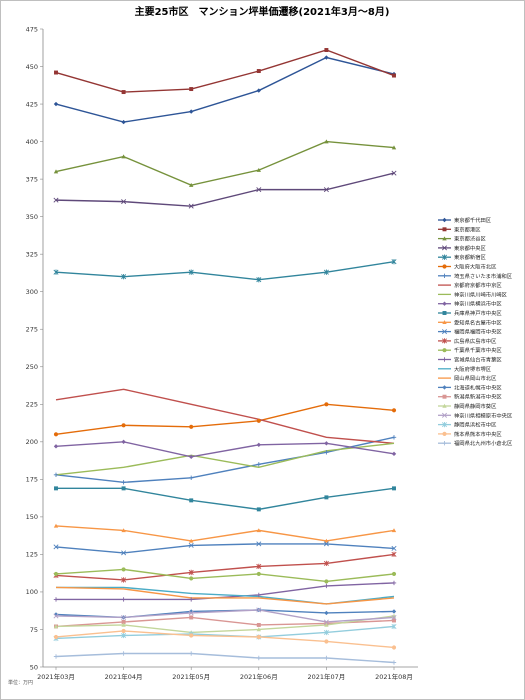 This screenshot has width=525, height=700. What do you see at coordinates (32, 405) in the screenshot?
I see `y-tick-label: 225` at bounding box center [32, 405].